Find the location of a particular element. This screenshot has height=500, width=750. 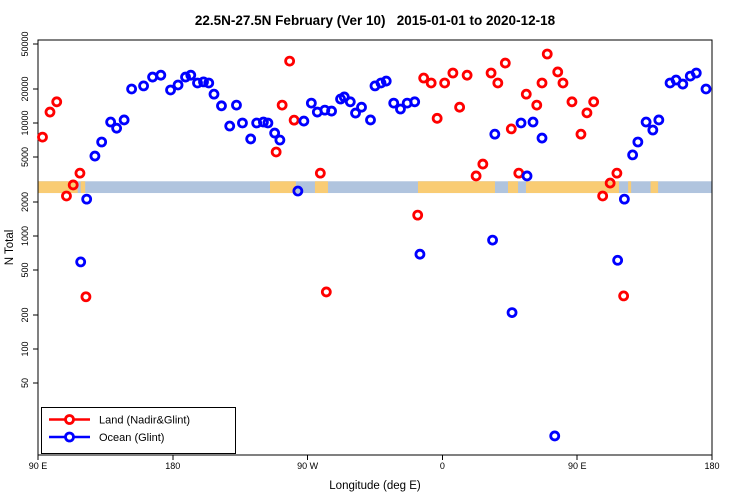

legend-marker-circle-land is located at coordinates (69, 419).